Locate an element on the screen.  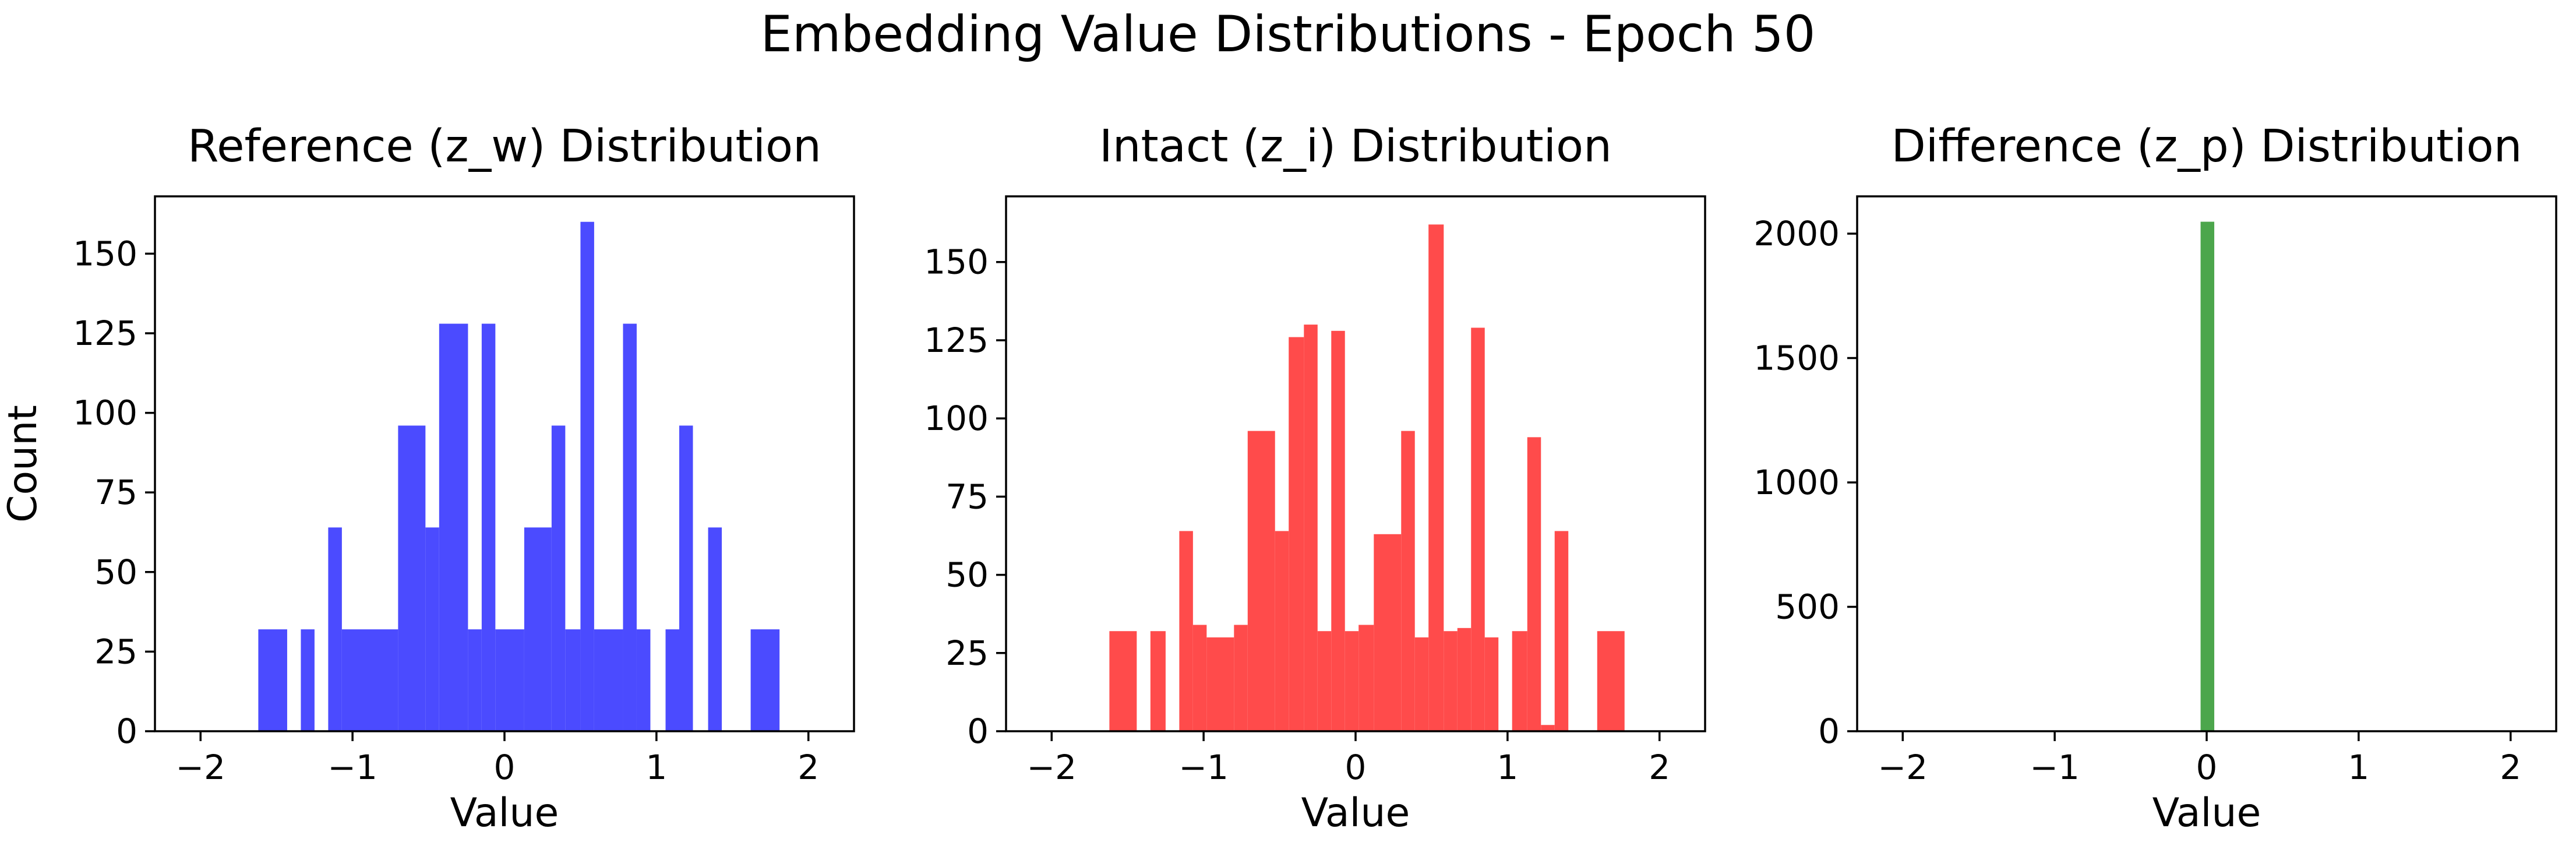
y-axis-label: Count is located at coordinates (23, 464).